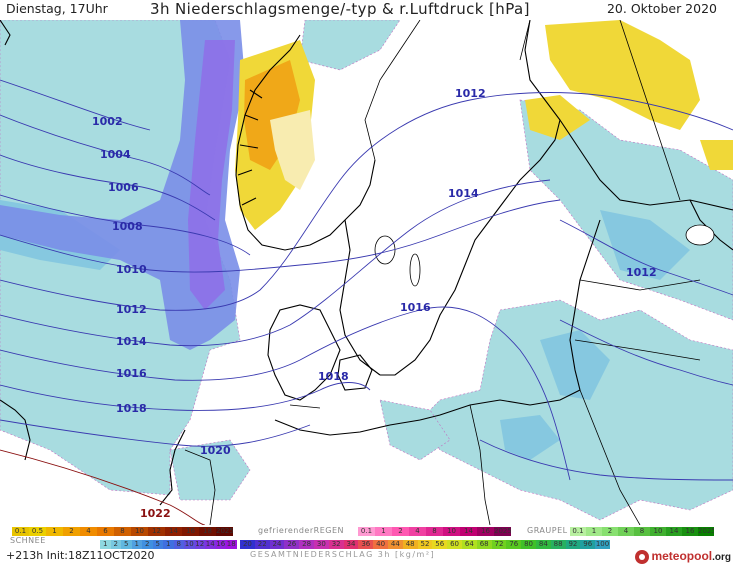 The height and width of the screenshot is (566, 733). I want to click on lake-ladoga, so click(700, 235).